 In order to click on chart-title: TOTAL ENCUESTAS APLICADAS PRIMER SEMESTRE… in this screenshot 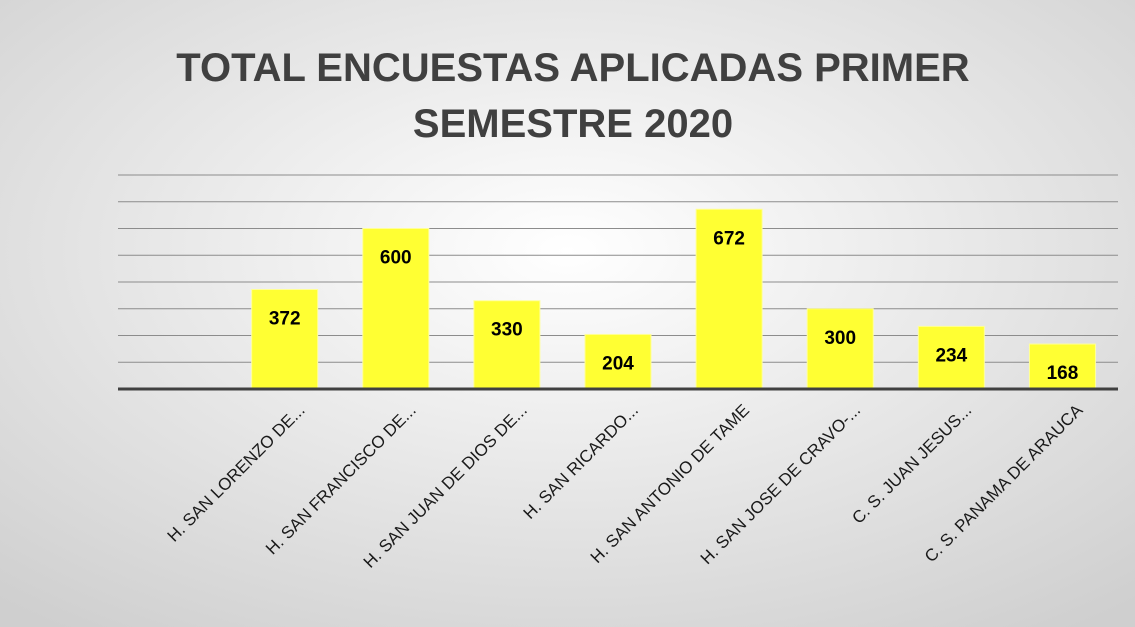, I will do `click(572, 96)`.